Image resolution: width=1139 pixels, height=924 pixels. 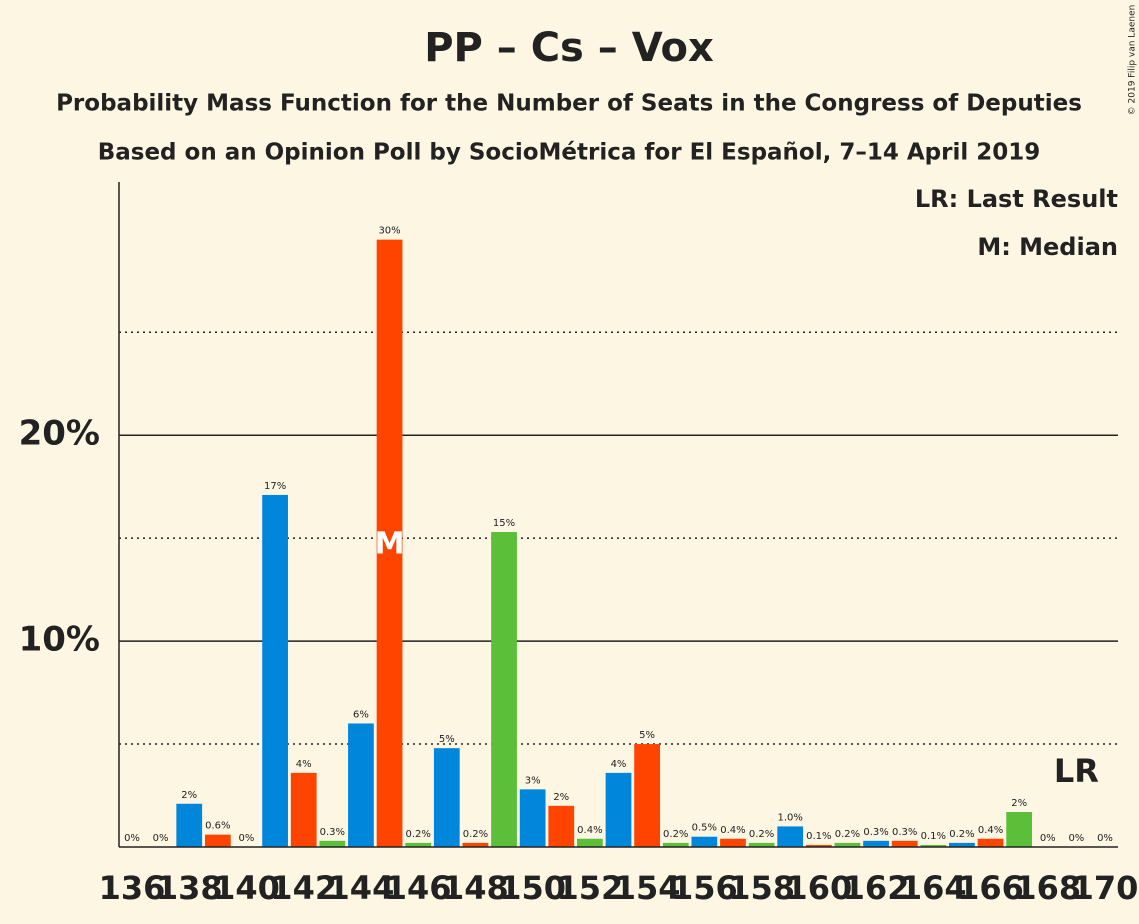 I want to click on y-tick-label: 10%, so click(x=59, y=640).